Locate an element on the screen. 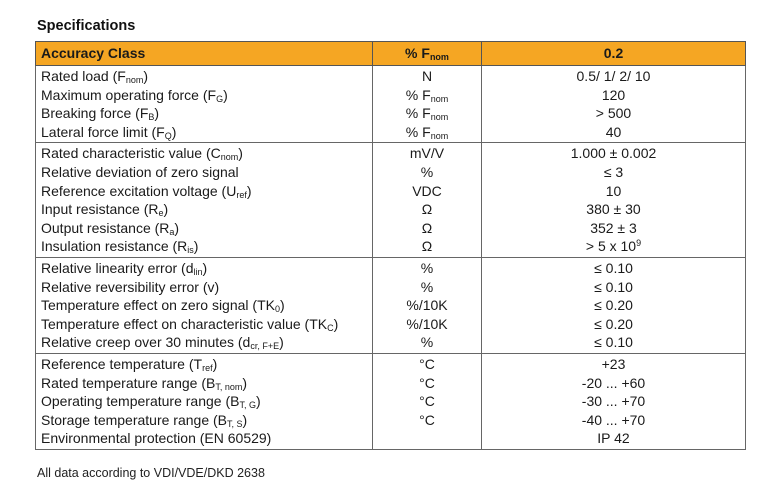 This screenshot has height=486, width=764. parameter-text: Reference excitation voltage (U is located at coordinates (139, 190).